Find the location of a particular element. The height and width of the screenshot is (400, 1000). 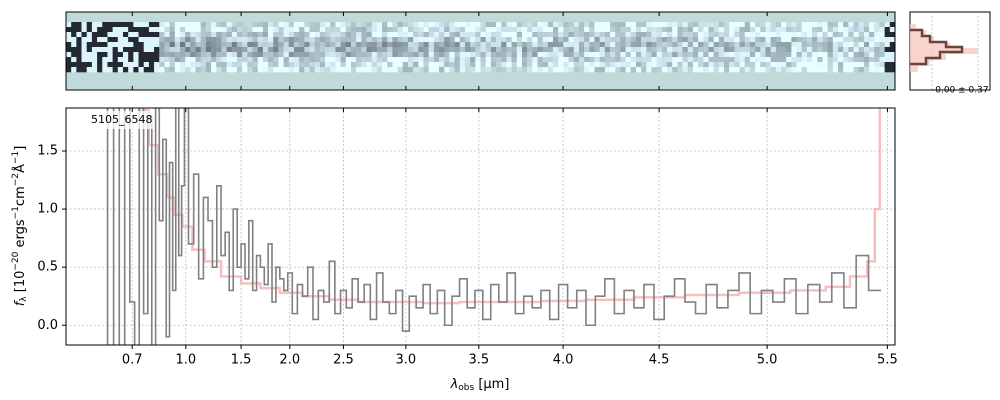

y-tick-label: 1.0 is located at coordinates (47, 209).